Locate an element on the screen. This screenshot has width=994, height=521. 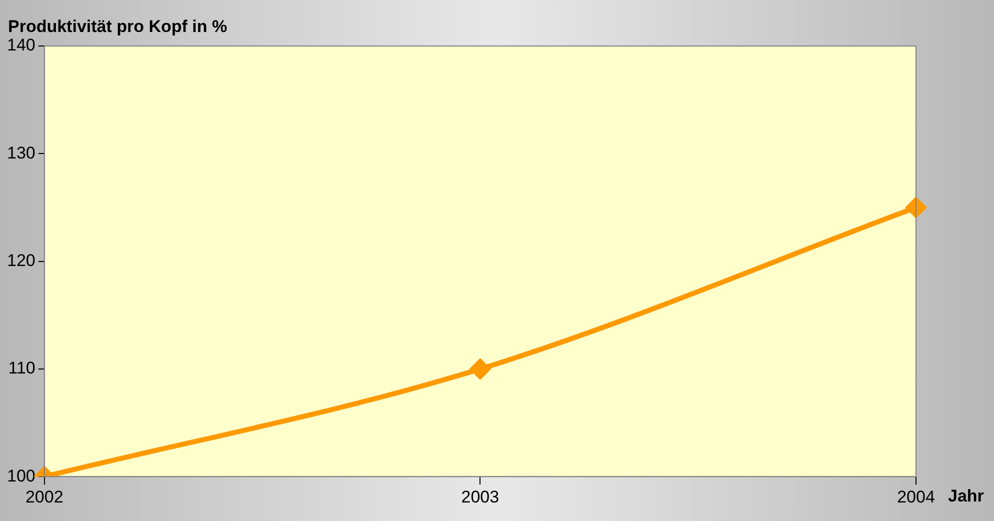
x-tick-label: 2002 is located at coordinates (44, 496).